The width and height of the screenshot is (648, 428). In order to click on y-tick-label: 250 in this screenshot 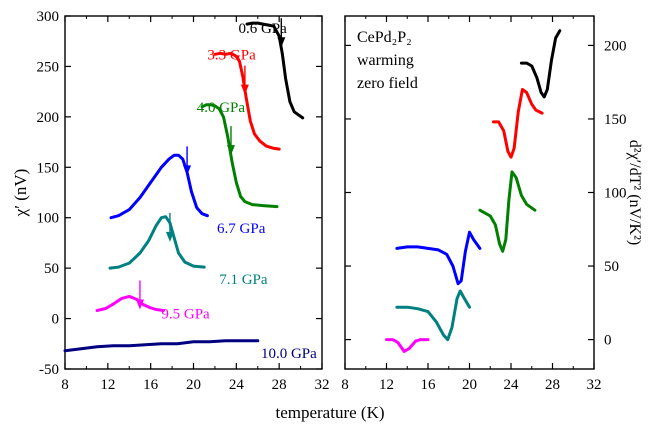, I will do `click(48, 67)`.